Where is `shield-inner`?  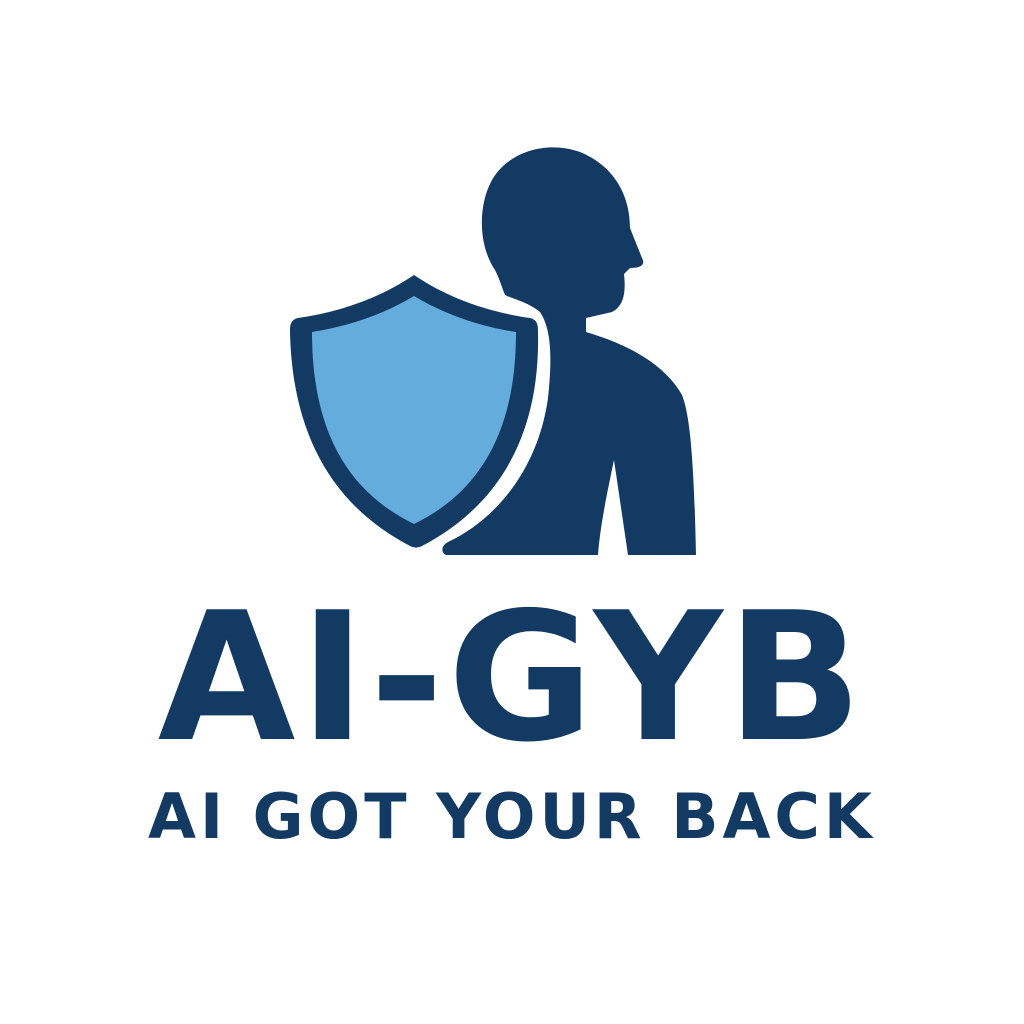 shield-inner is located at coordinates (414, 410).